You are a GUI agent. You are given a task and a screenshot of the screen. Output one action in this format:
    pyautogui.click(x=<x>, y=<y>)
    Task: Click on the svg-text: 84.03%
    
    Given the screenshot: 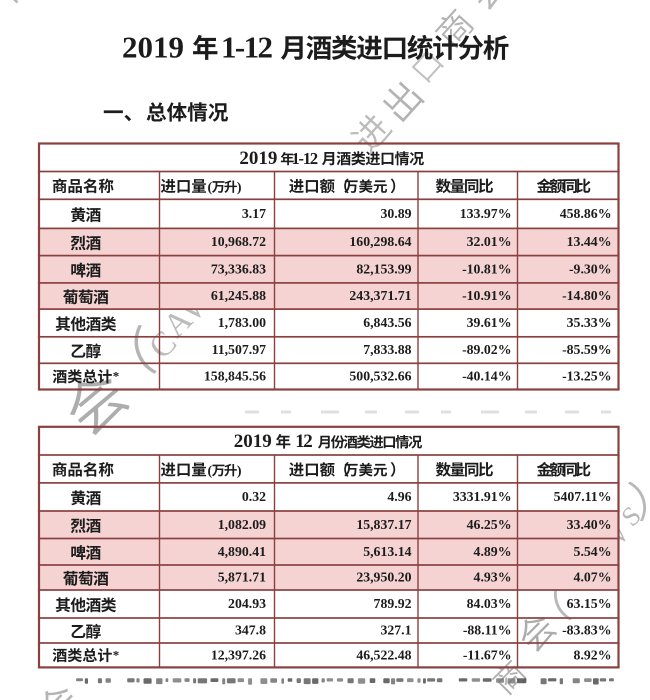 What is the action you would take?
    pyautogui.click(x=489, y=603)
    